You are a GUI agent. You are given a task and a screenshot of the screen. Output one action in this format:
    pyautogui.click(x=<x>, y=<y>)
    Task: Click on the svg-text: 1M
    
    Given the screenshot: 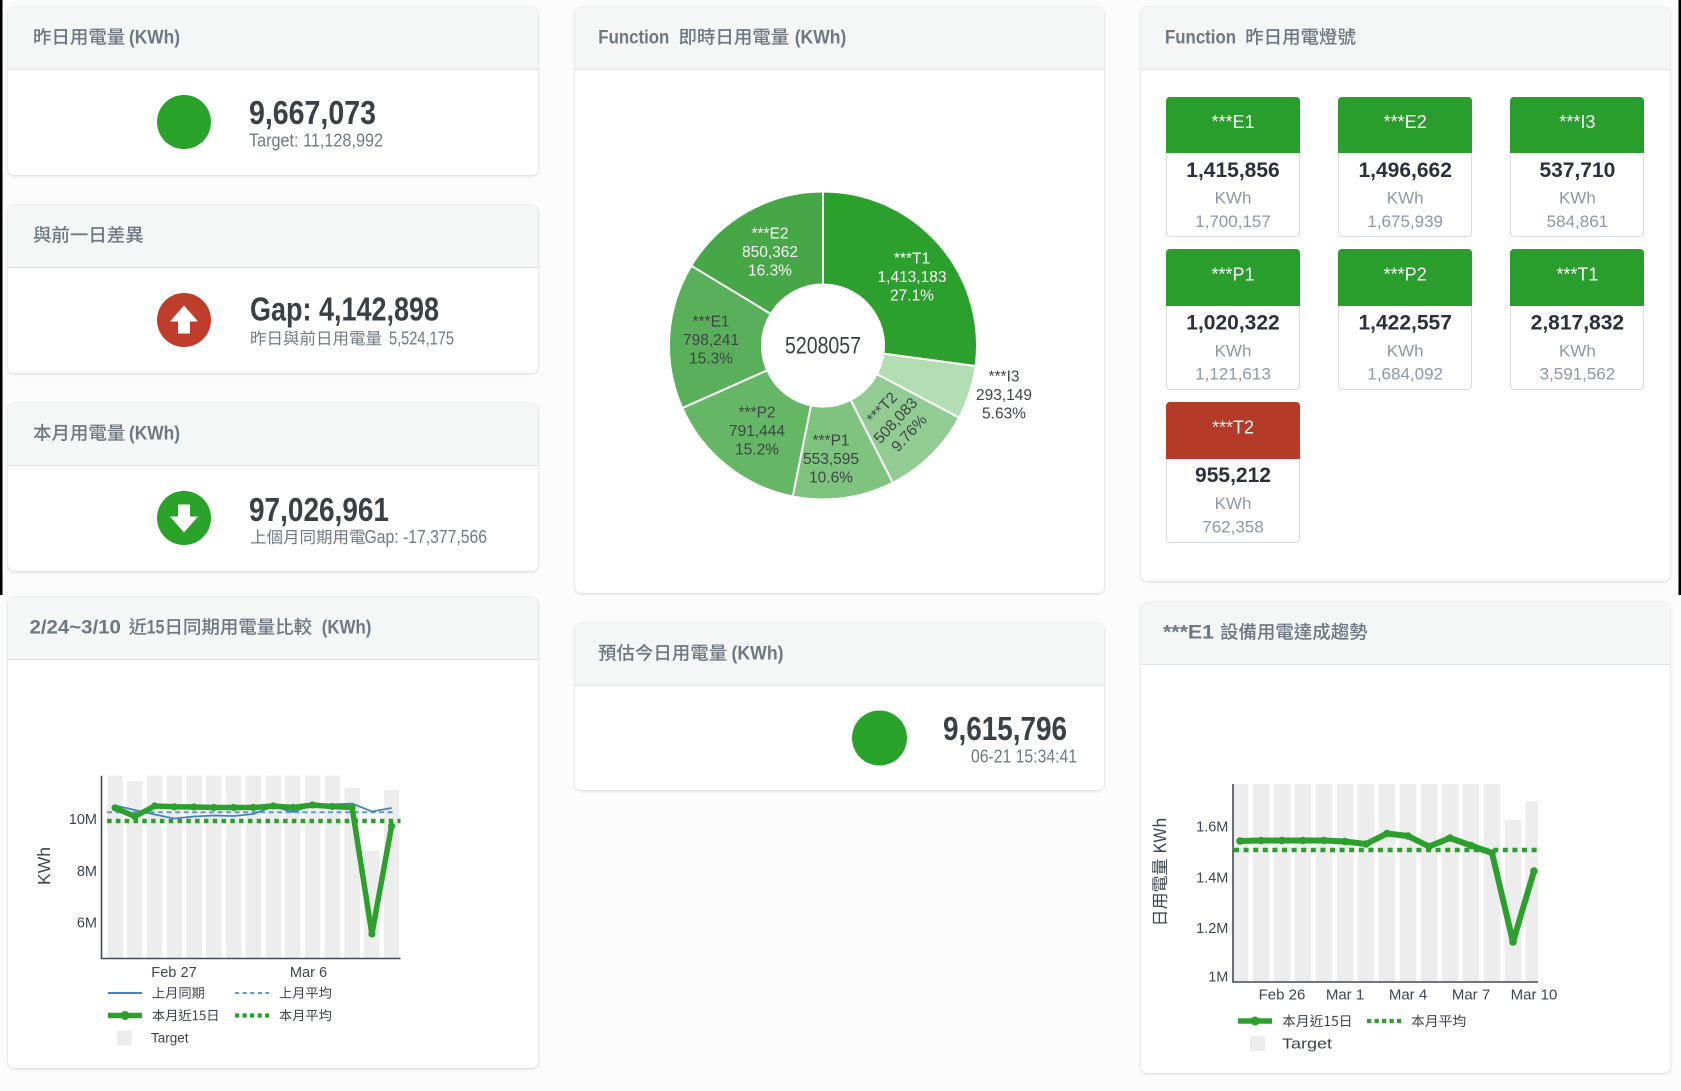 What is the action you would take?
    pyautogui.click(x=1218, y=978)
    